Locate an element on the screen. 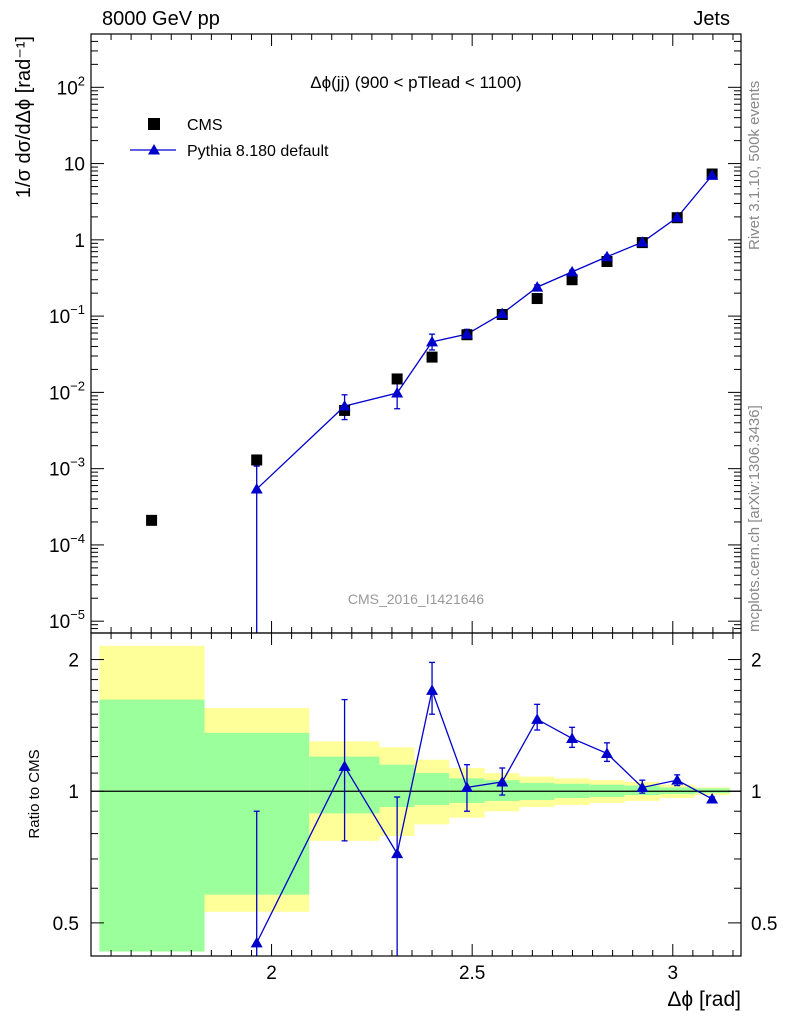 This screenshot has height=1024, width=786. legend-pythia-marker is located at coordinates (154, 149).